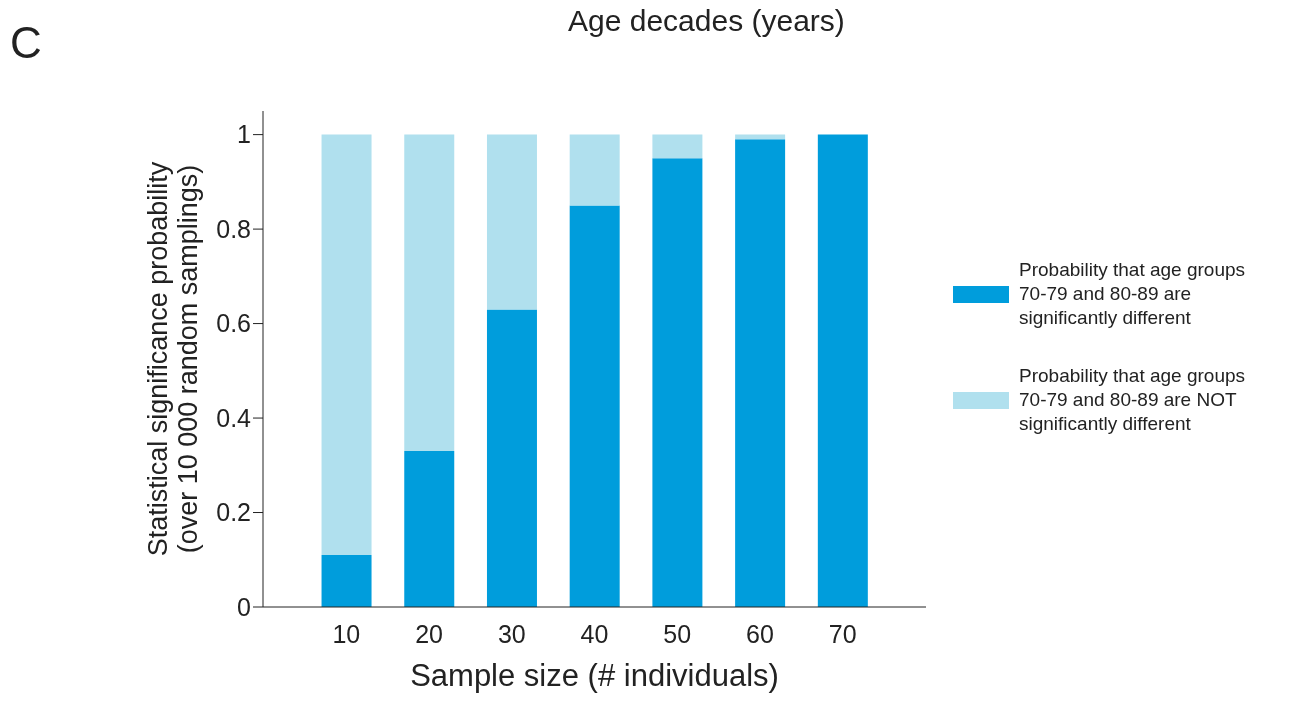 The image size is (1310, 709). Describe the element at coordinates (706, 21) in the screenshot. I see `text: Age decades (years)` at that location.